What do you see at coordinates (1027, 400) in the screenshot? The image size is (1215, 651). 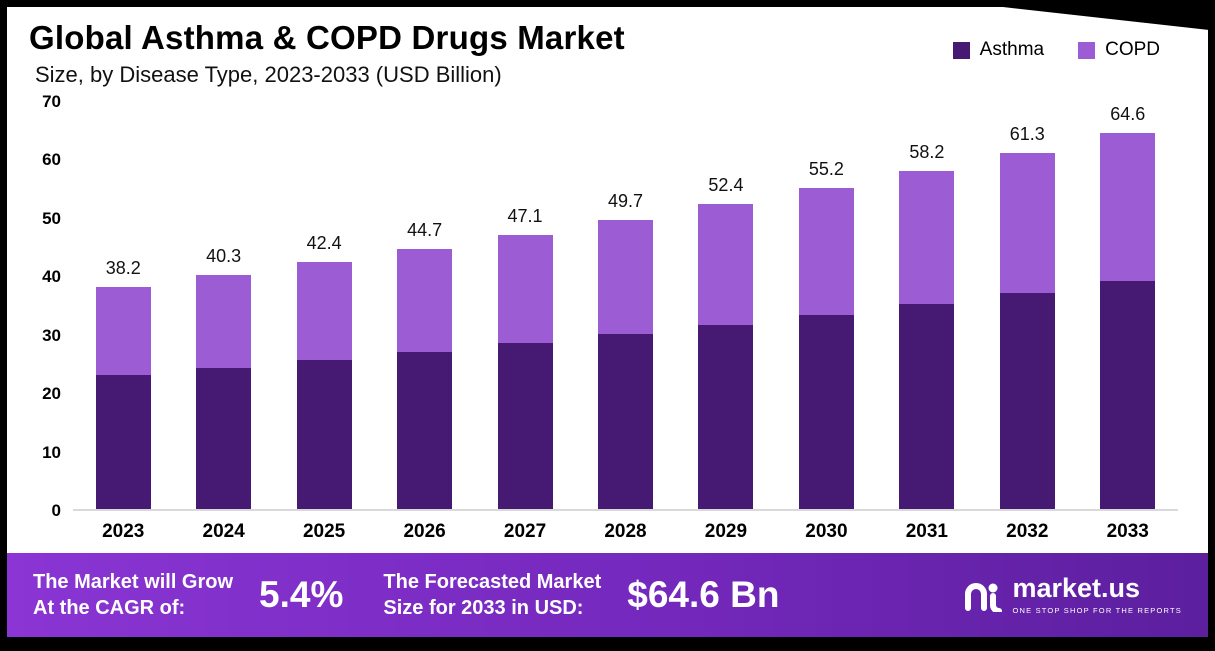 I see `bar-segment-asthma-2032` at bounding box center [1027, 400].